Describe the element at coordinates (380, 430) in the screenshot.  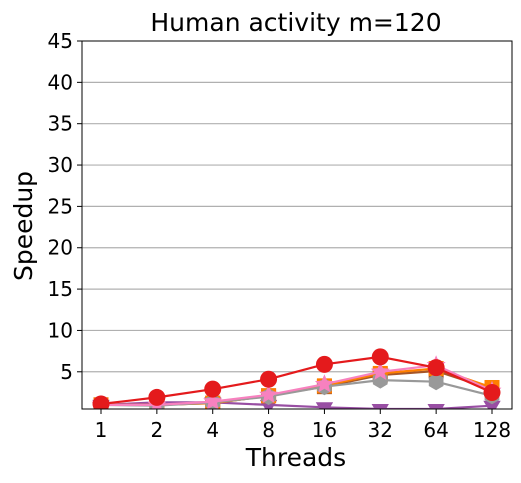
I see `x-tick-label: 32` at that location.